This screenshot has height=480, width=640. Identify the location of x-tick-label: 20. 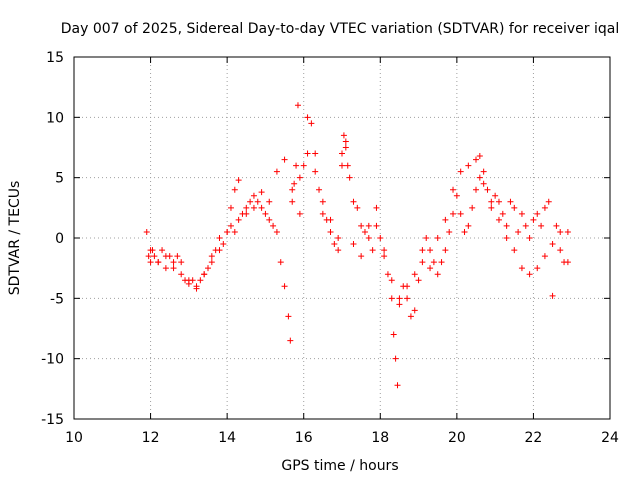
(457, 438).